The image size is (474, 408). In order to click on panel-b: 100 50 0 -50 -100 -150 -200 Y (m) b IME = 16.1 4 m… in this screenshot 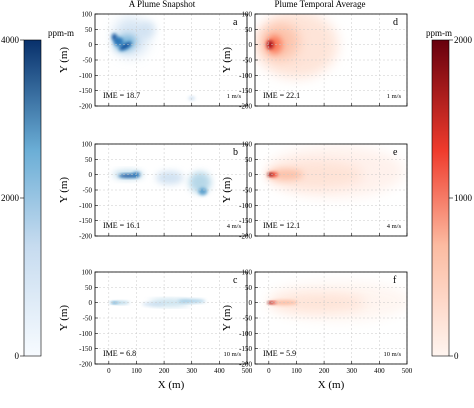, I will do `click(153, 191)`.